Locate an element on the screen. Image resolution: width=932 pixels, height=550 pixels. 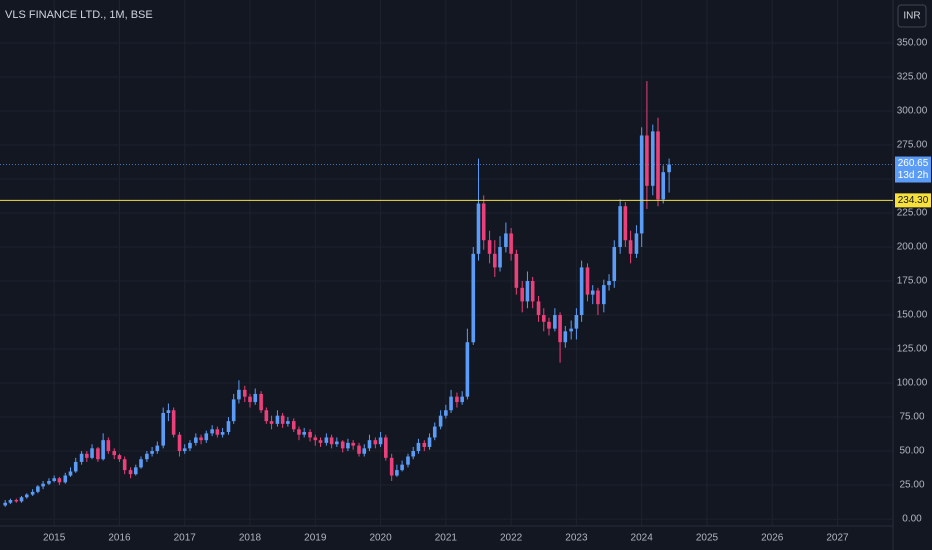
price-line-label: 234.30 is located at coordinates (913, 200).